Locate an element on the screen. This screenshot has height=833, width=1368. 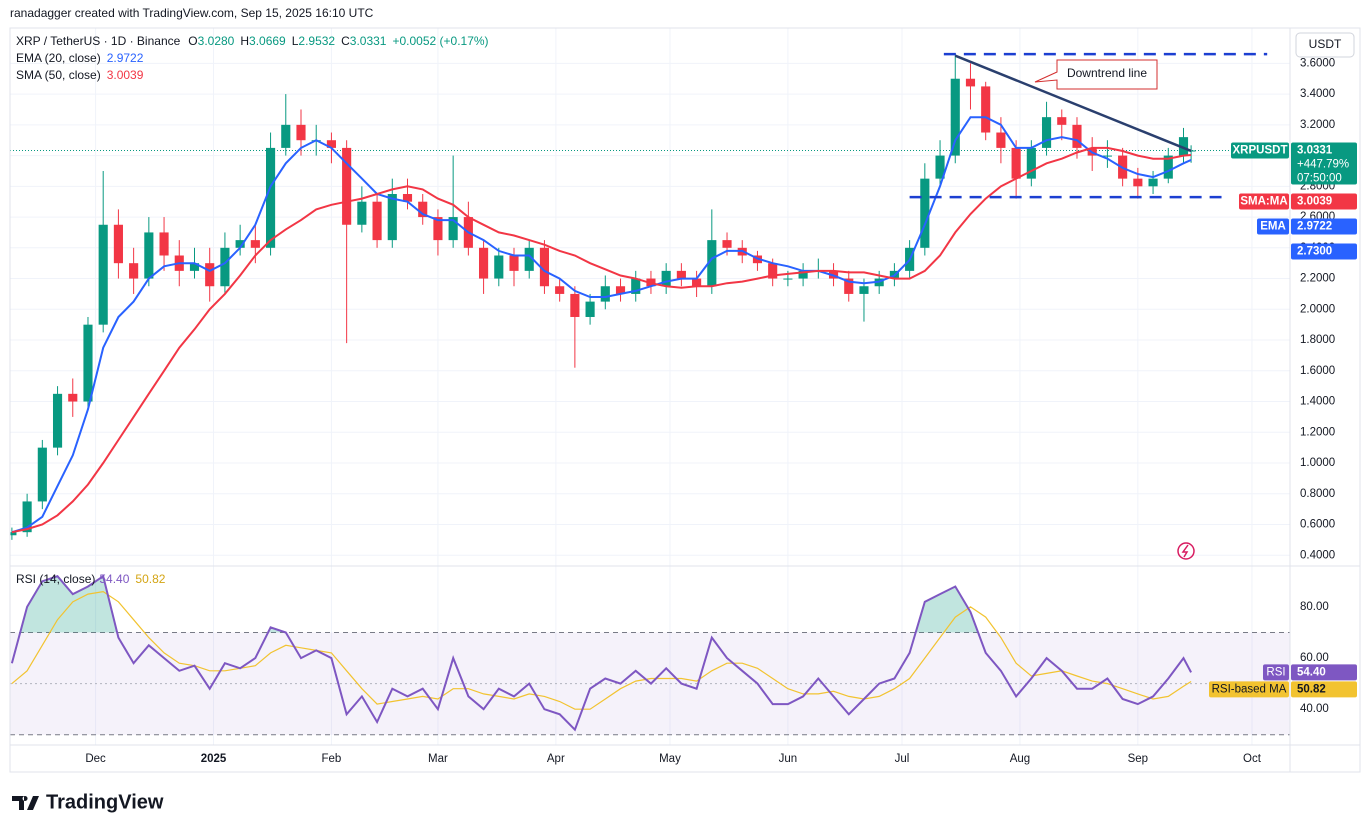
tag-name: EMA is located at coordinates (1273, 227).